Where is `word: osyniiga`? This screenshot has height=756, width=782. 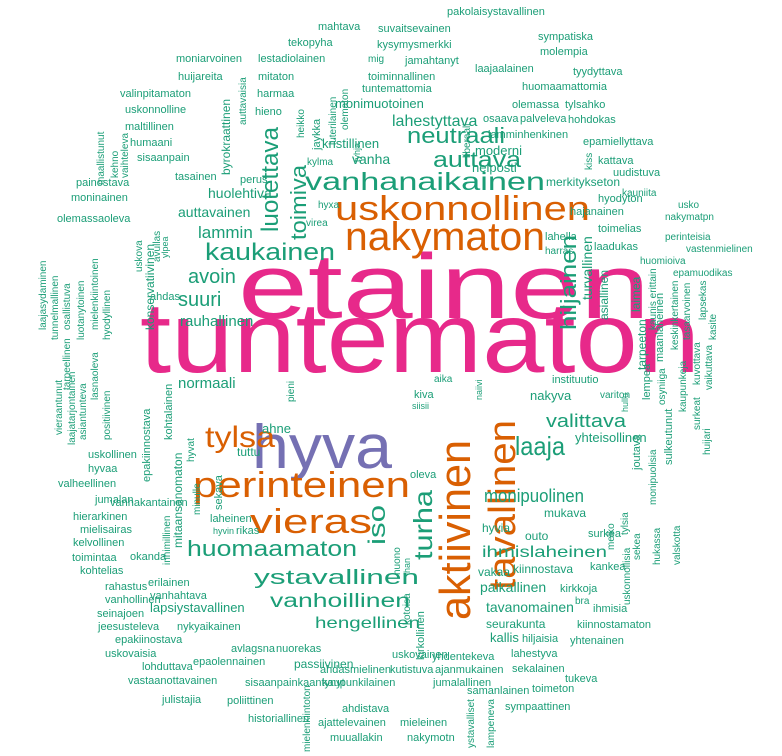
word: osyniiga is located at coordinates (662, 386).